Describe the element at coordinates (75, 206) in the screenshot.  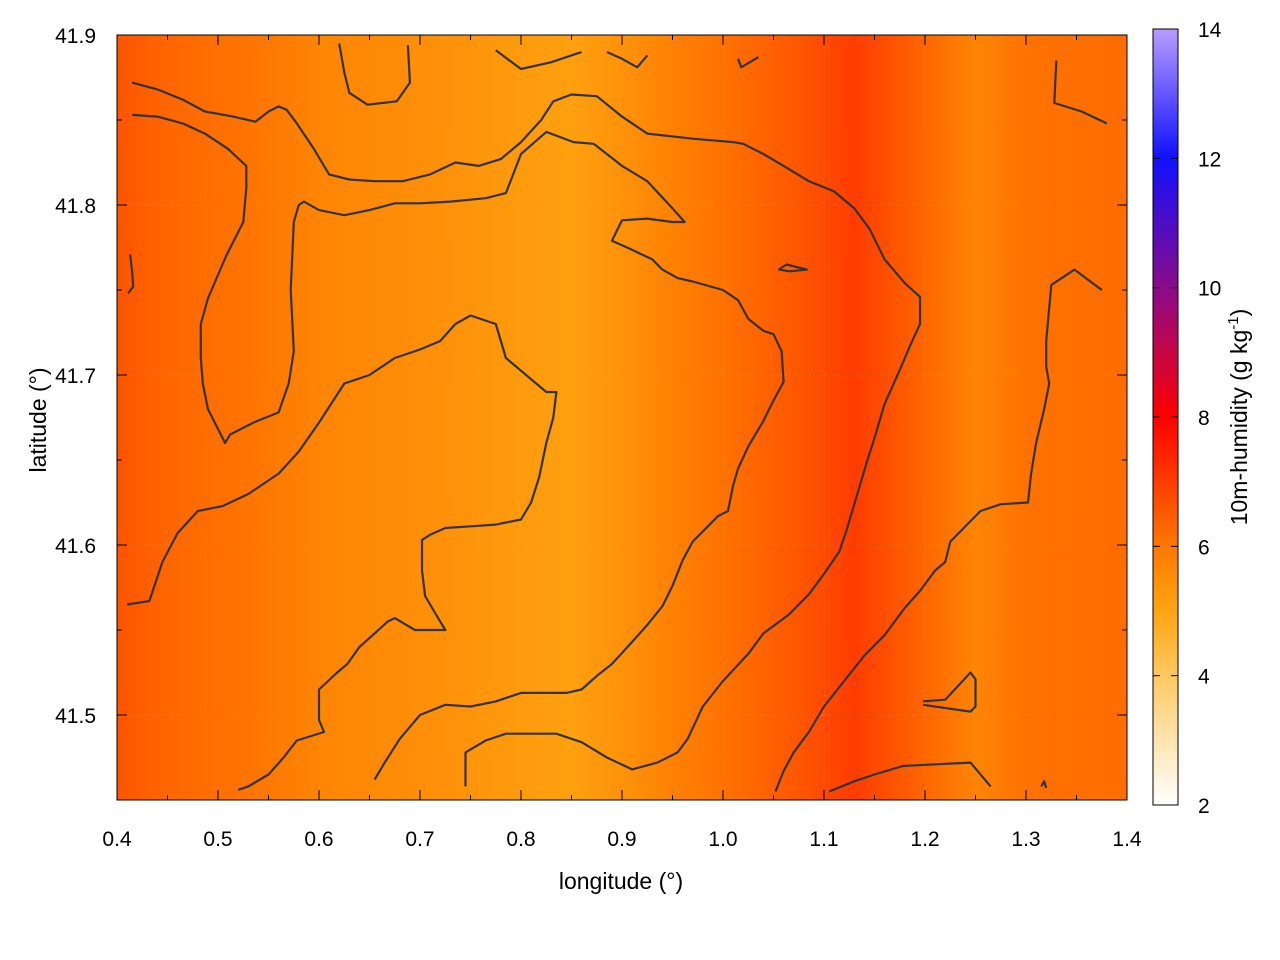
I see `y-tick-label: 41.8` at that location.